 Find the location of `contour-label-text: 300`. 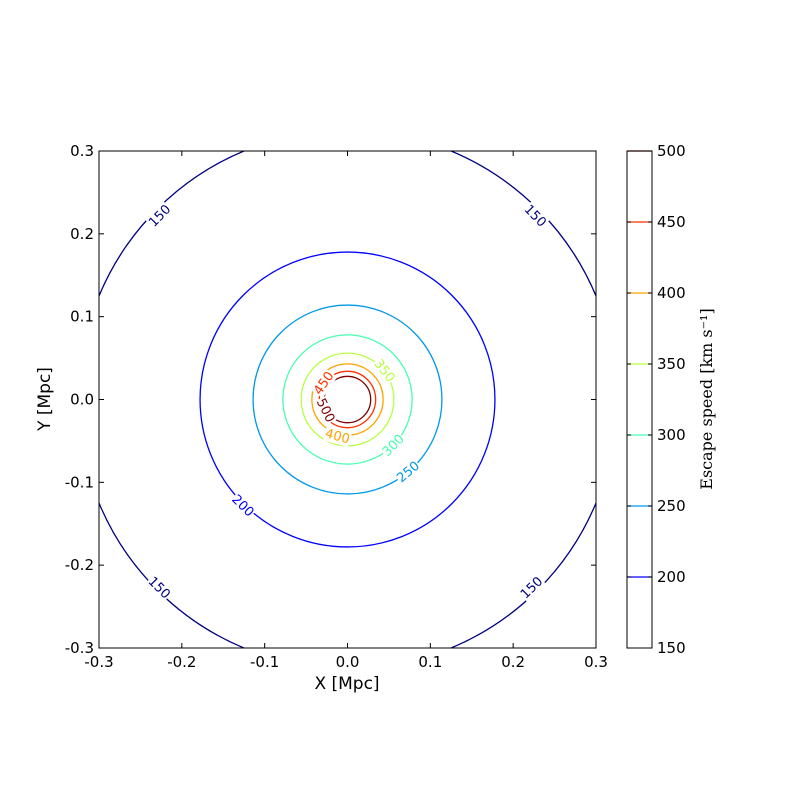

contour-label-text: 300 is located at coordinates (394, 446).